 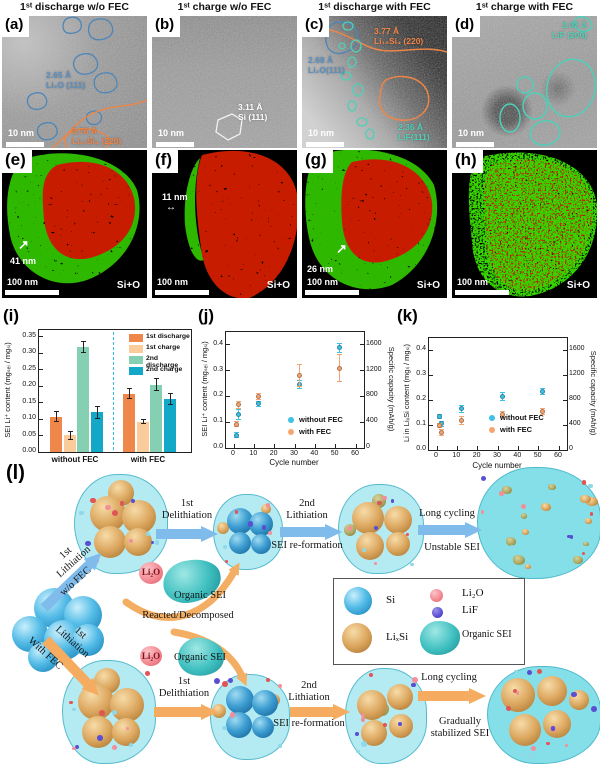 I want to click on x-tick-label: 40, so click(x=314, y=453).